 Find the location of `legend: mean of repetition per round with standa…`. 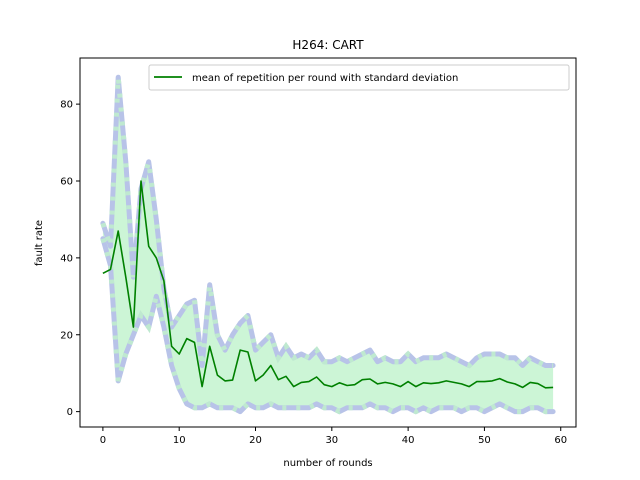

legend: mean of repetition per round with standa… is located at coordinates (359, 77).